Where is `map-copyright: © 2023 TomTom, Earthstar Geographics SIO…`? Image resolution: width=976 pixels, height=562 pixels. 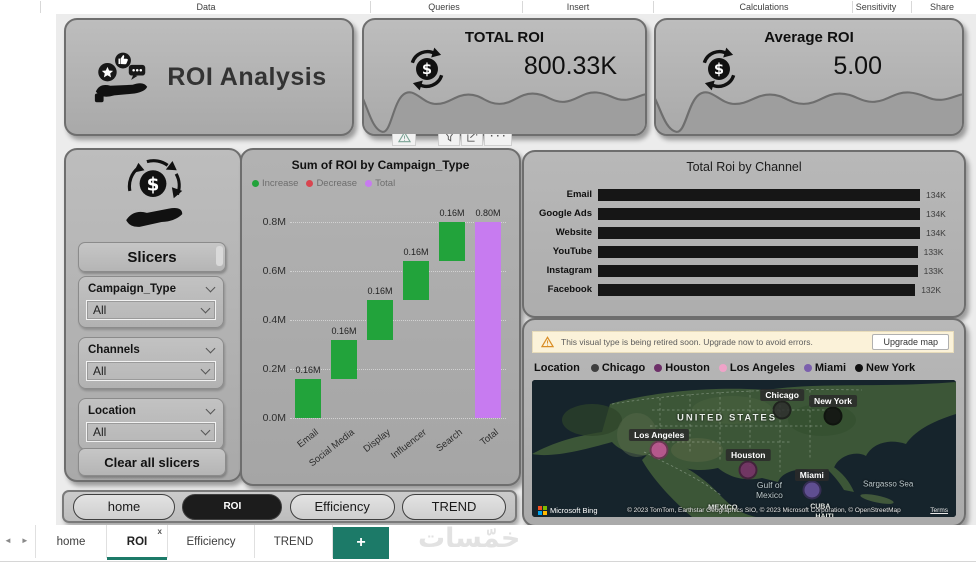
map-copyright: © 2023 TomTom, Earthstar Geographics SIO… is located at coordinates (764, 510).